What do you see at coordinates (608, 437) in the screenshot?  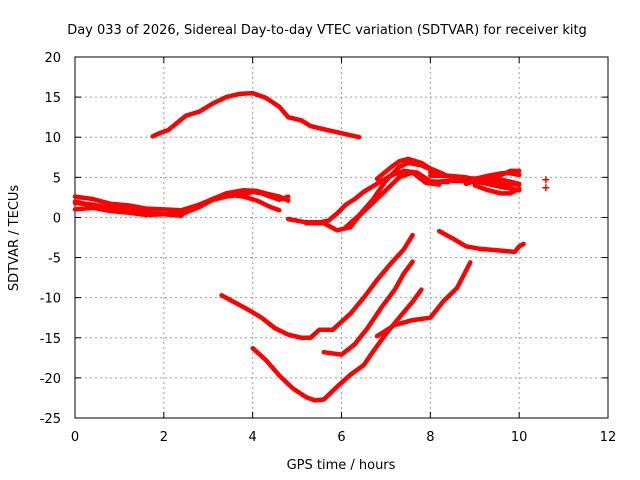 I see `x-tick-label: 12` at bounding box center [608, 437].